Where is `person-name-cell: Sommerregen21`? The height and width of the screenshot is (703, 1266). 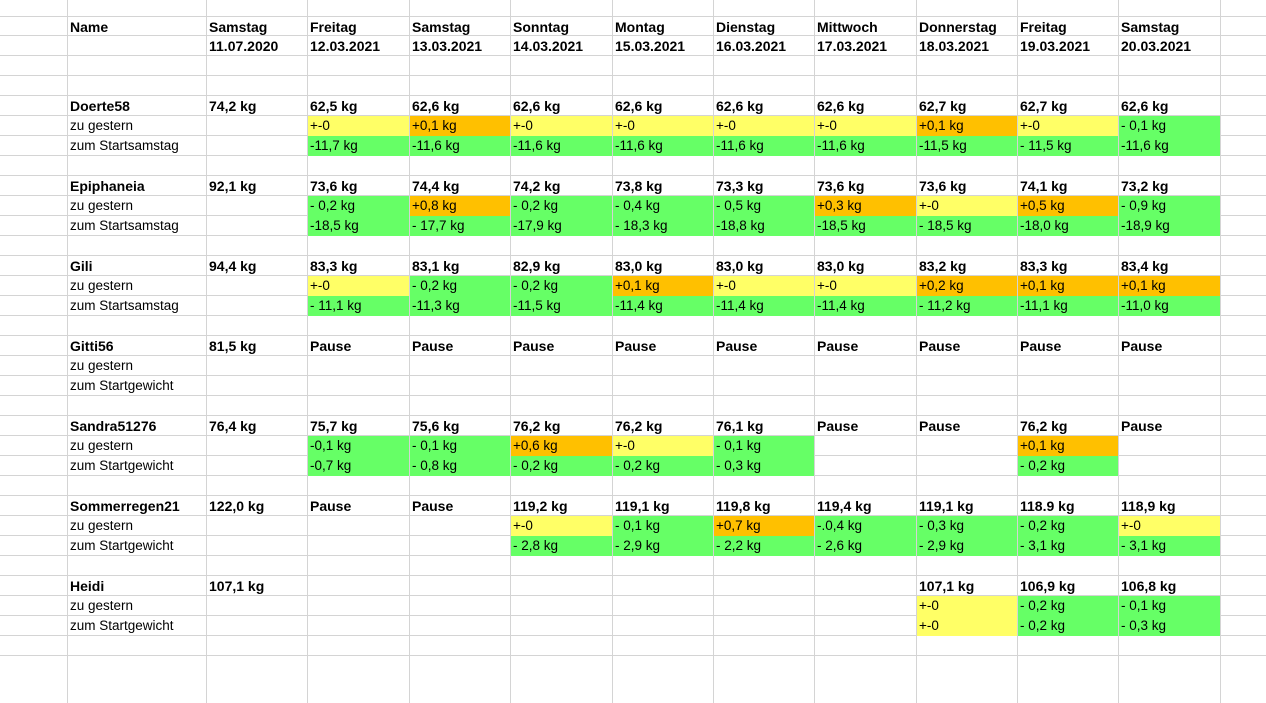
person-name-cell: Sommerregen21 is located at coordinates (125, 506).